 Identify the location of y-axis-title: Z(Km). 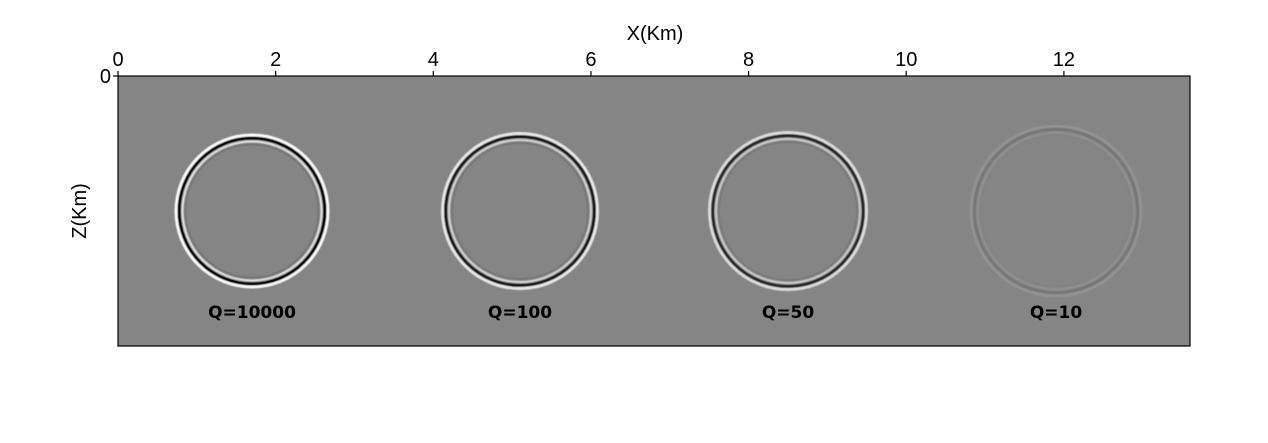
(80, 211).